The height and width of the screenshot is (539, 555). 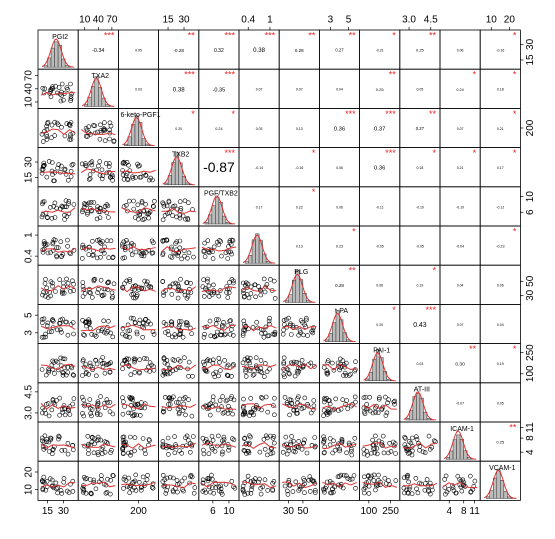 I want to click on correlation-value: 0.27, so click(x=339, y=50).